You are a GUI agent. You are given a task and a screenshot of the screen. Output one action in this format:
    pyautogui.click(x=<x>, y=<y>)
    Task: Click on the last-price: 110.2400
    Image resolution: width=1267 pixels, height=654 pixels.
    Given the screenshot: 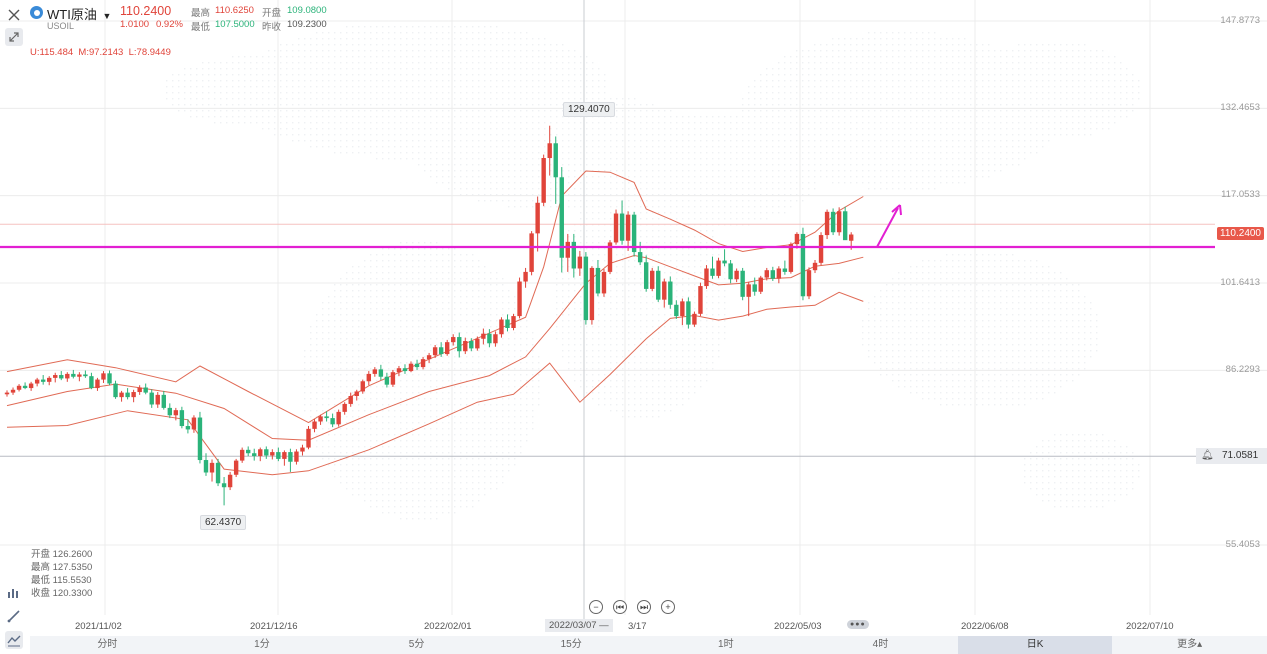 What is the action you would take?
    pyautogui.click(x=146, y=11)
    